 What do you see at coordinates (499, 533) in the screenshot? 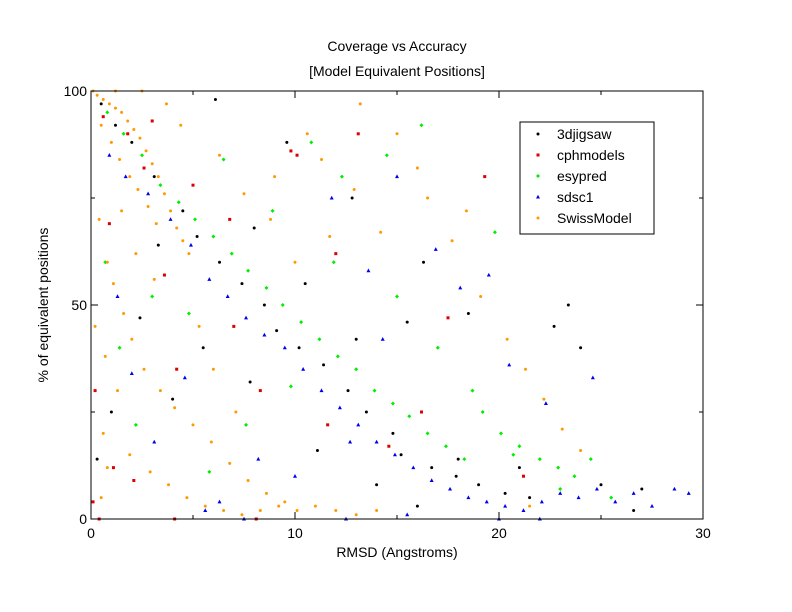
I see `x-tick-label: 20` at bounding box center [499, 533].